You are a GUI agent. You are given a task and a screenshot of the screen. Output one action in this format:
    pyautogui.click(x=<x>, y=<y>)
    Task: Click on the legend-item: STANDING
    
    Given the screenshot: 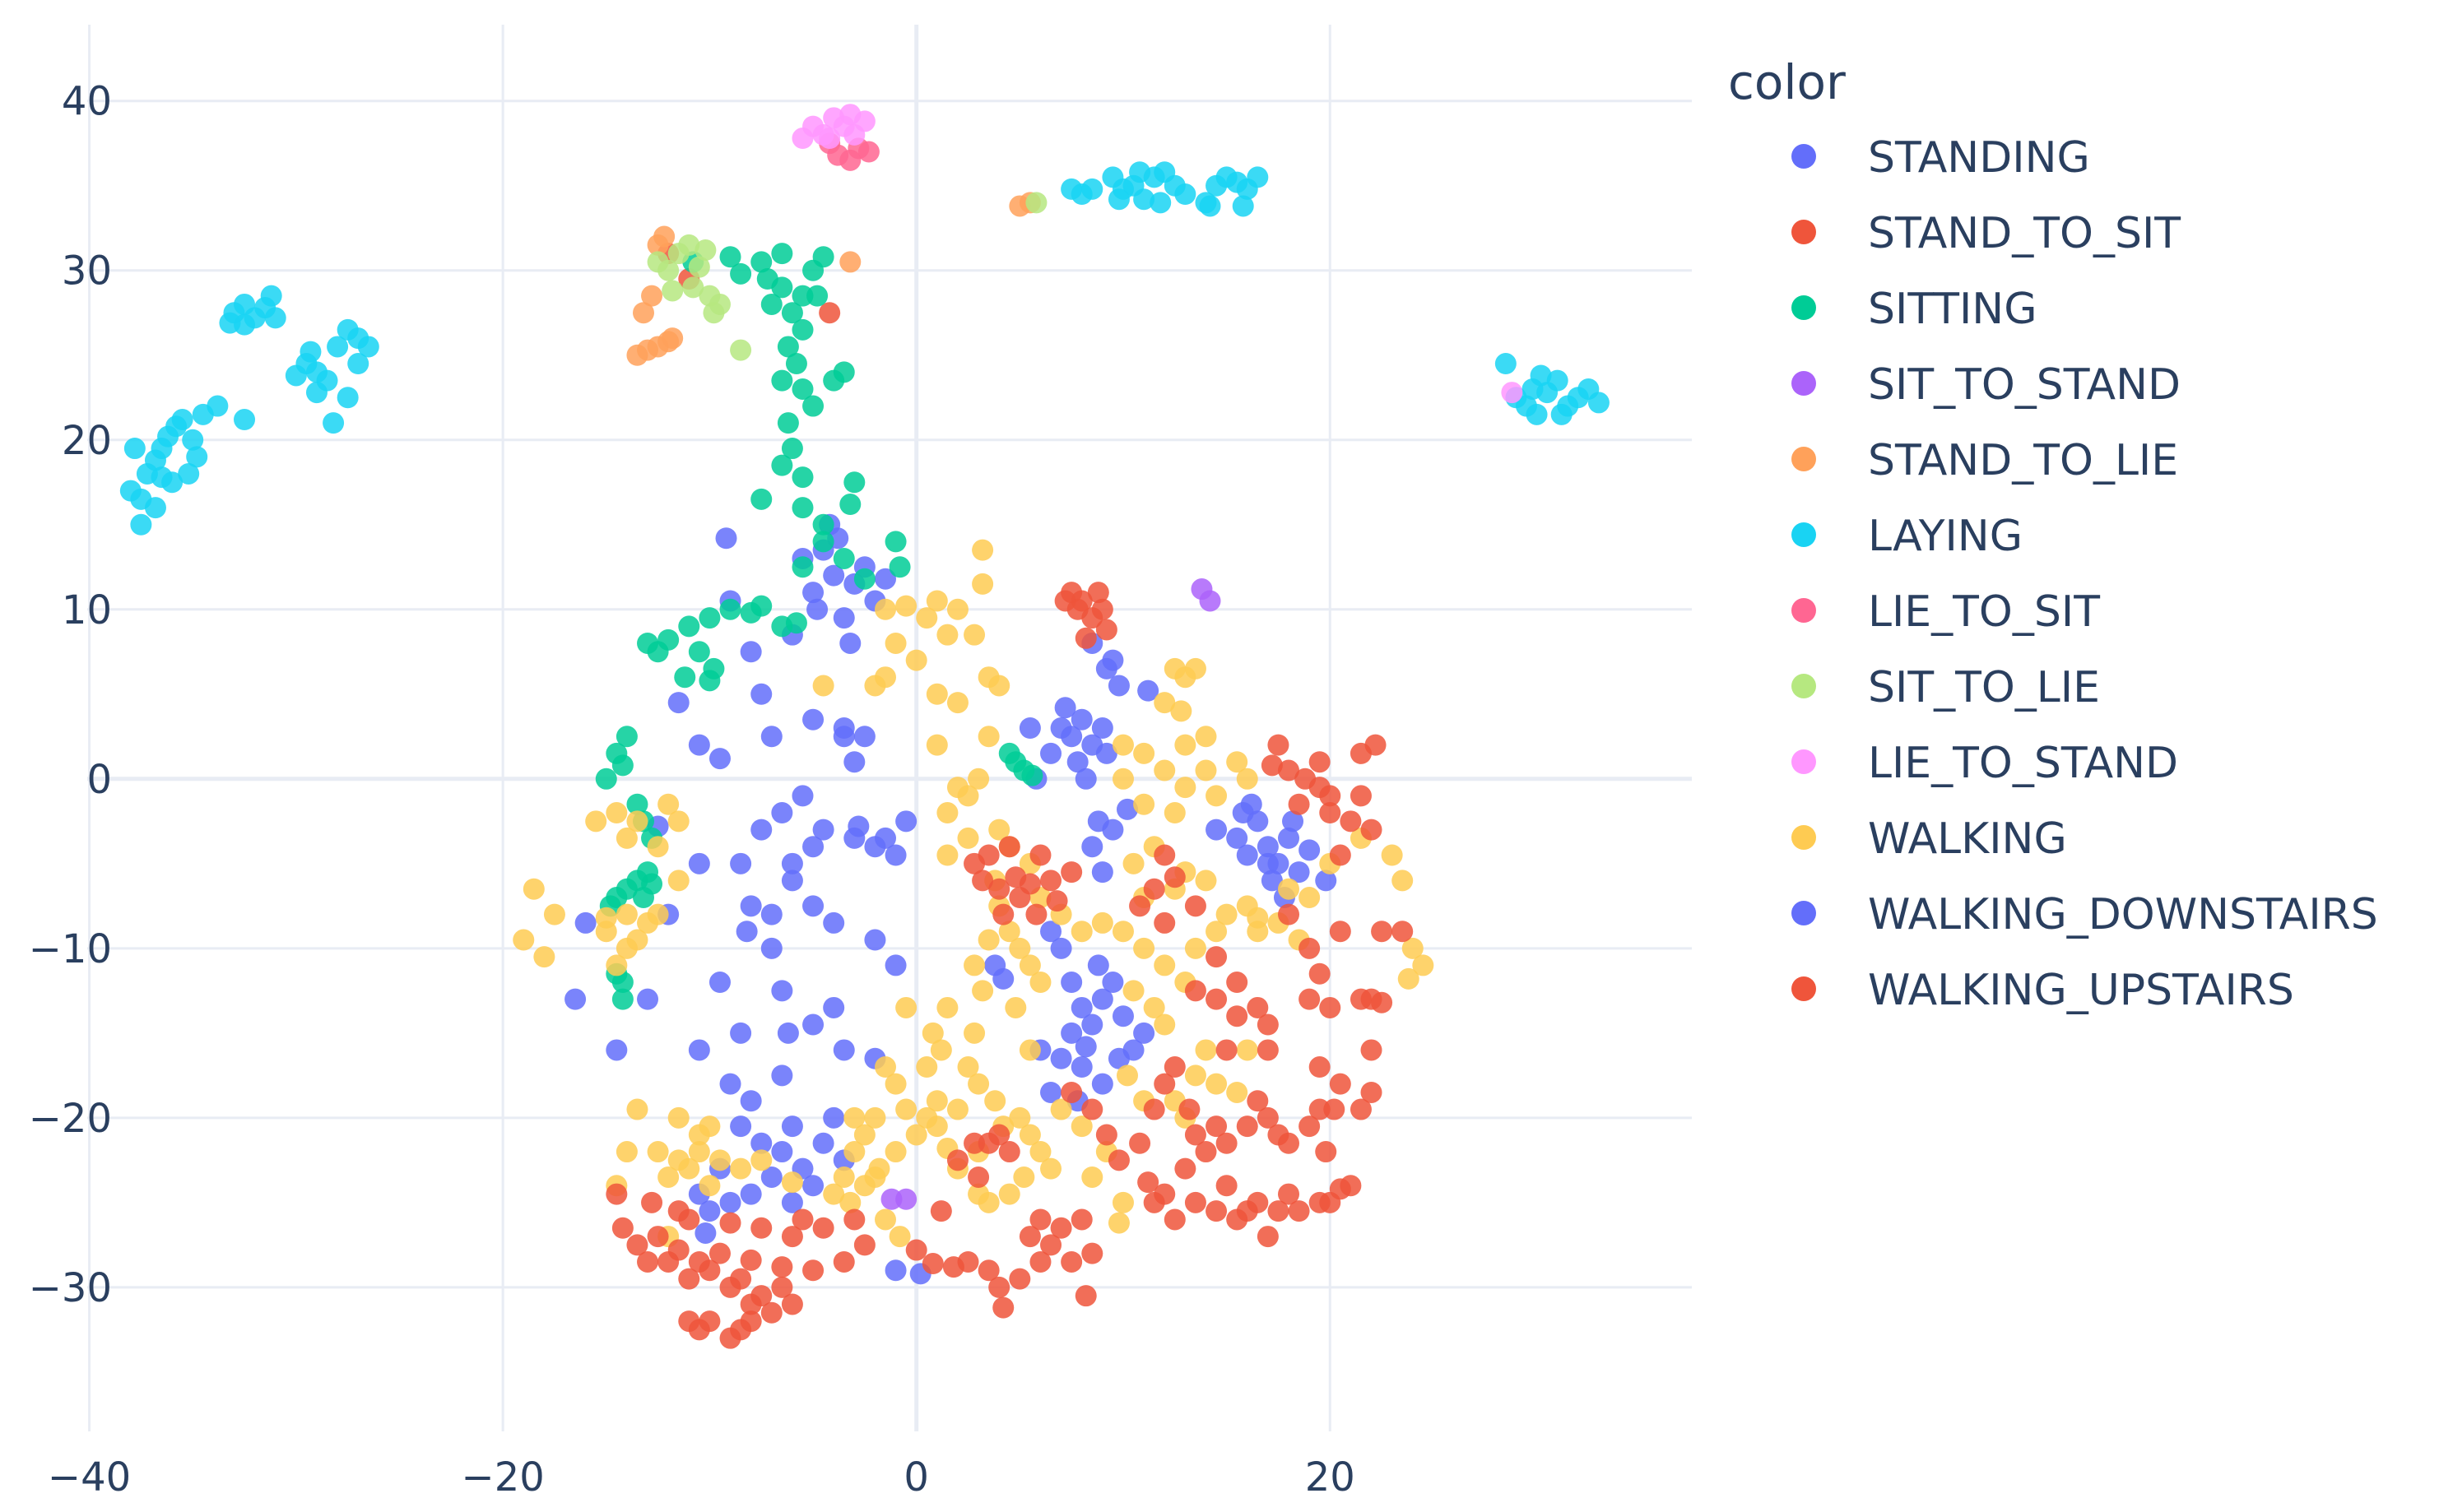 What is the action you would take?
    pyautogui.click(x=1941, y=158)
    